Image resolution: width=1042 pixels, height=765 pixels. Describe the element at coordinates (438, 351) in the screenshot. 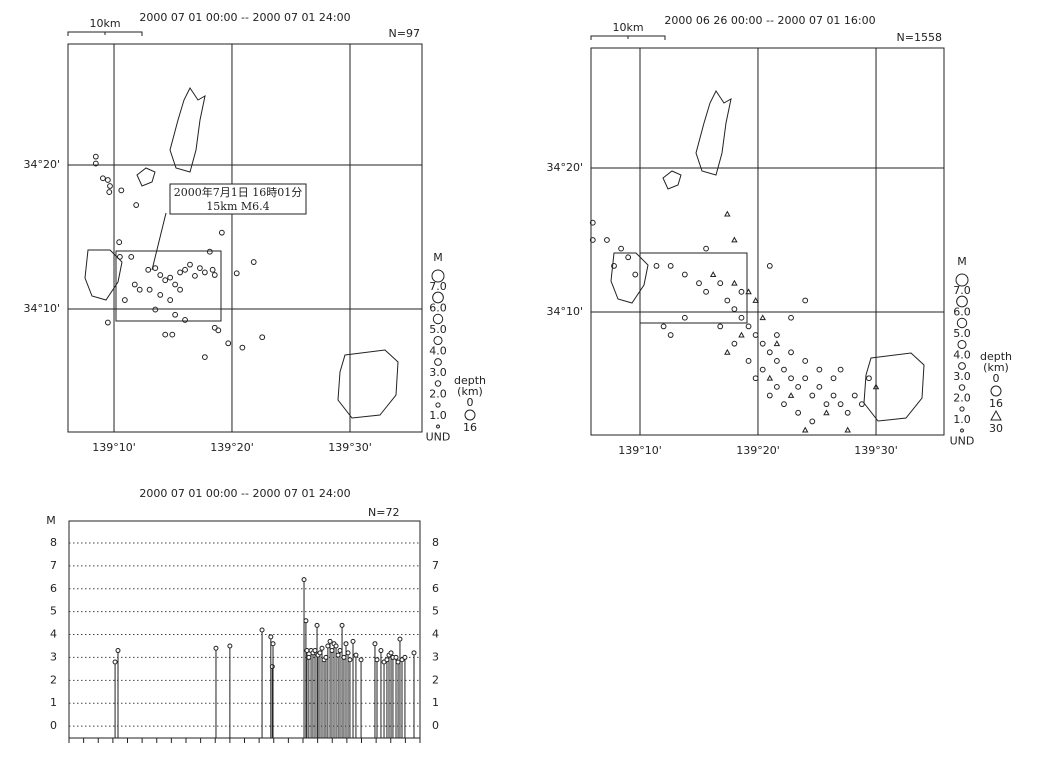

I see `legend-label: 4.0` at that location.